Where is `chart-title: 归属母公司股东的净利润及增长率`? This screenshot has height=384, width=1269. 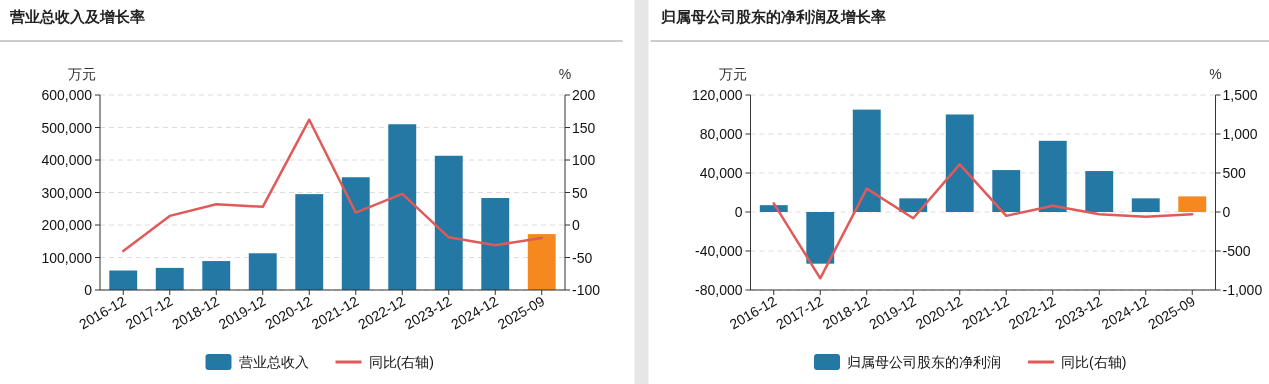
chart-title: 归属母公司股东的净利润及增长率 is located at coordinates (772, 16).